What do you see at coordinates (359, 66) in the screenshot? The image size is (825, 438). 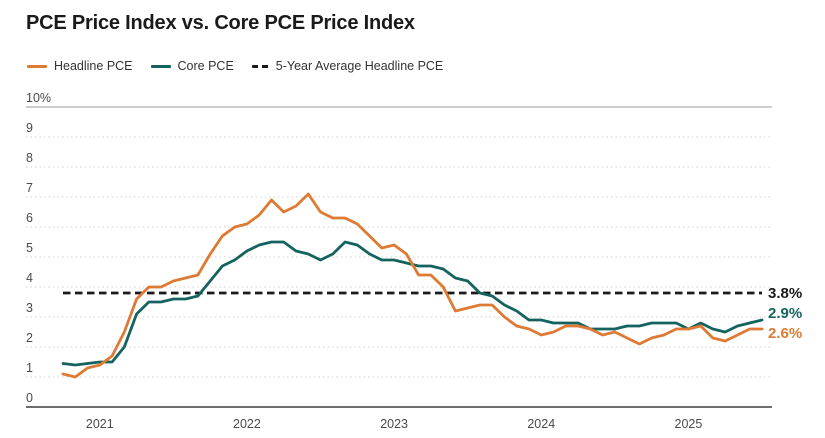 I see `legend-label-average: 5-Year Average Headline PCE` at bounding box center [359, 66].